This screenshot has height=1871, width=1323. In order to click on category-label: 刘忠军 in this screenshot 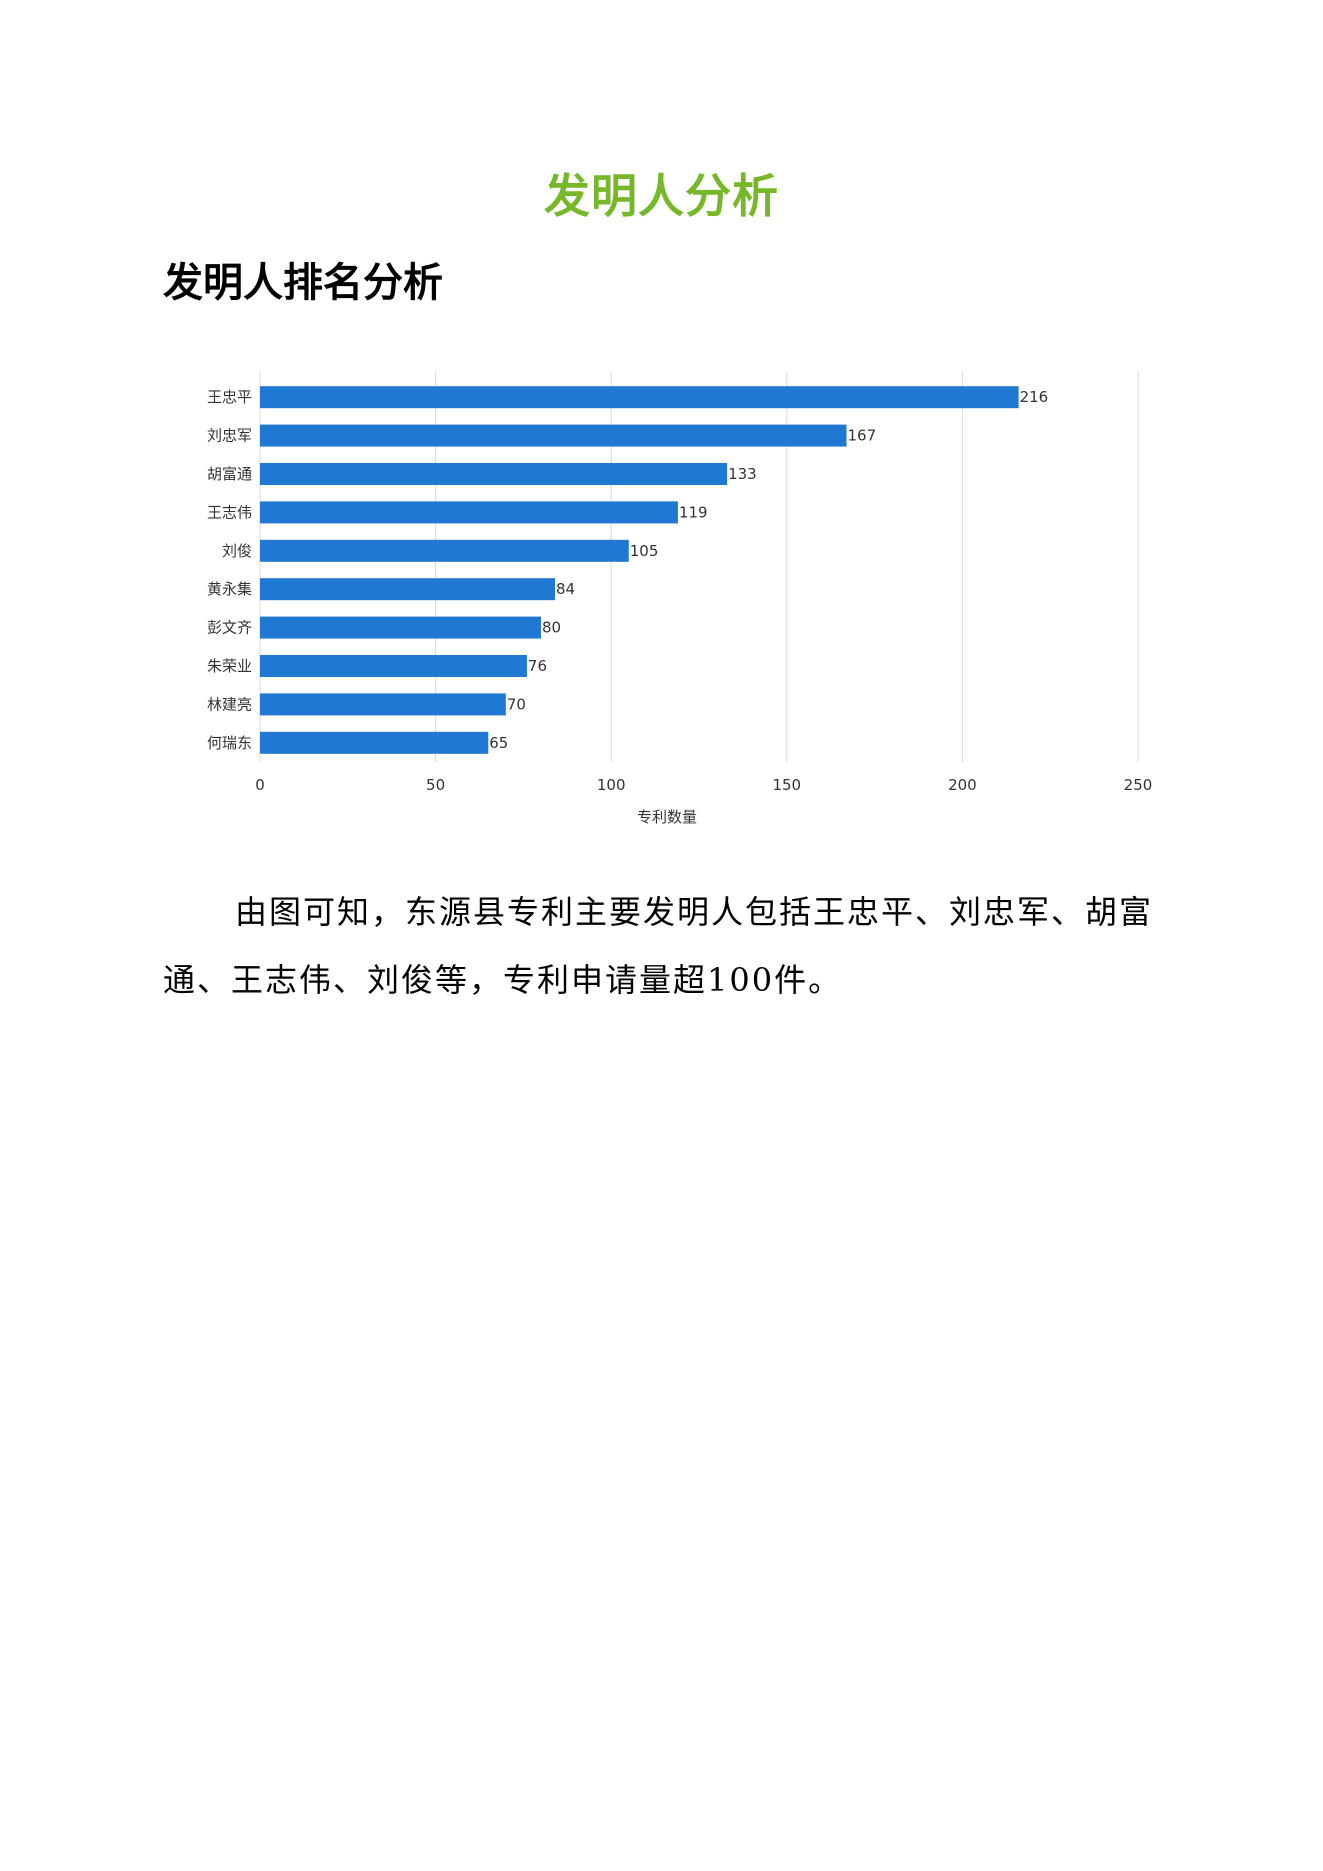, I will do `click(229, 436)`.